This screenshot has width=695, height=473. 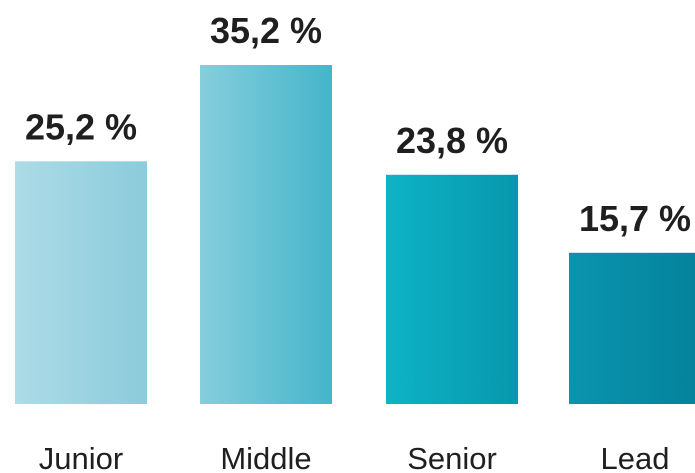 I want to click on bar-junior, so click(x=81, y=282).